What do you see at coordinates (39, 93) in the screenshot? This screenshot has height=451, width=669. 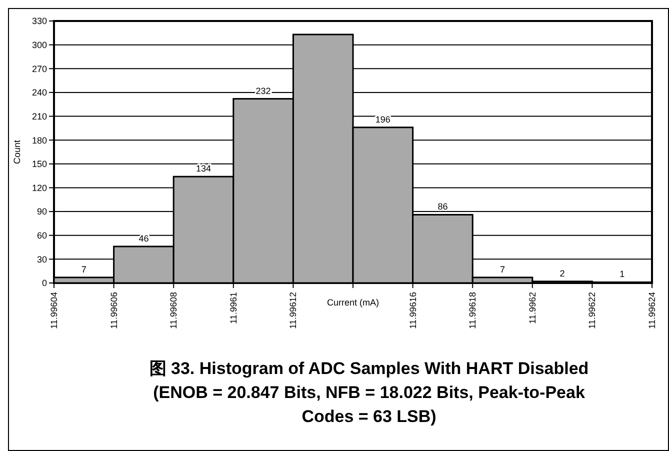 I see `y-tick-label: 240` at bounding box center [39, 93].